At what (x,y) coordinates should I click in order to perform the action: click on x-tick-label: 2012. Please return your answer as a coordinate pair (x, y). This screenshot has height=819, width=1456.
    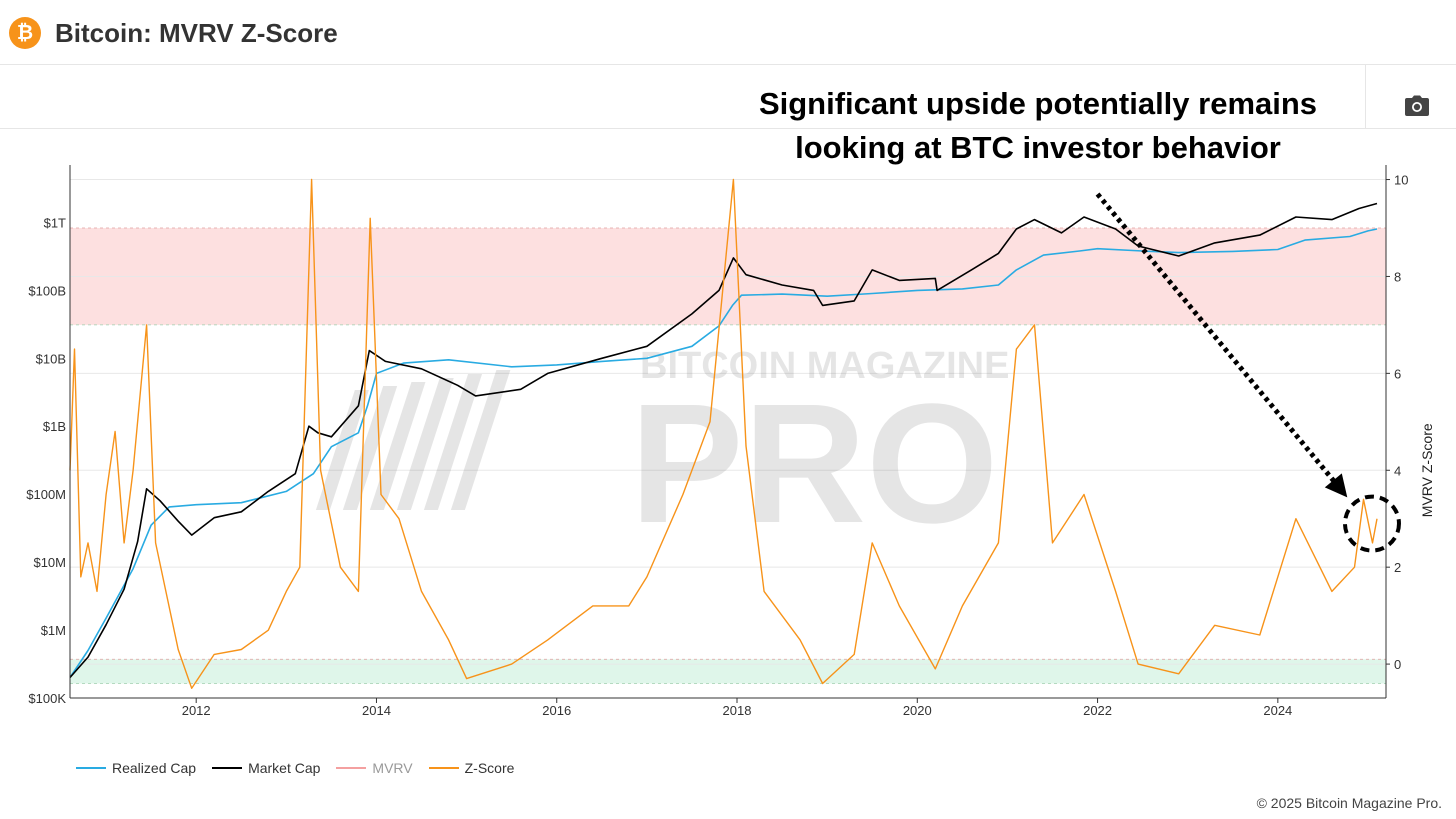
    Looking at the image, I should click on (196, 710).